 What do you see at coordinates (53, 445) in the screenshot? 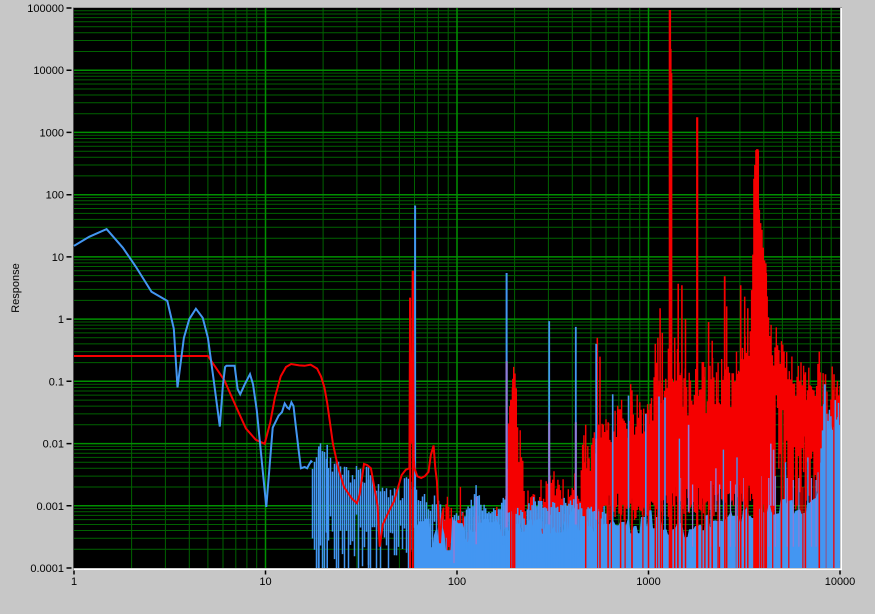
I see `svg-text: 0.01` at bounding box center [53, 445].